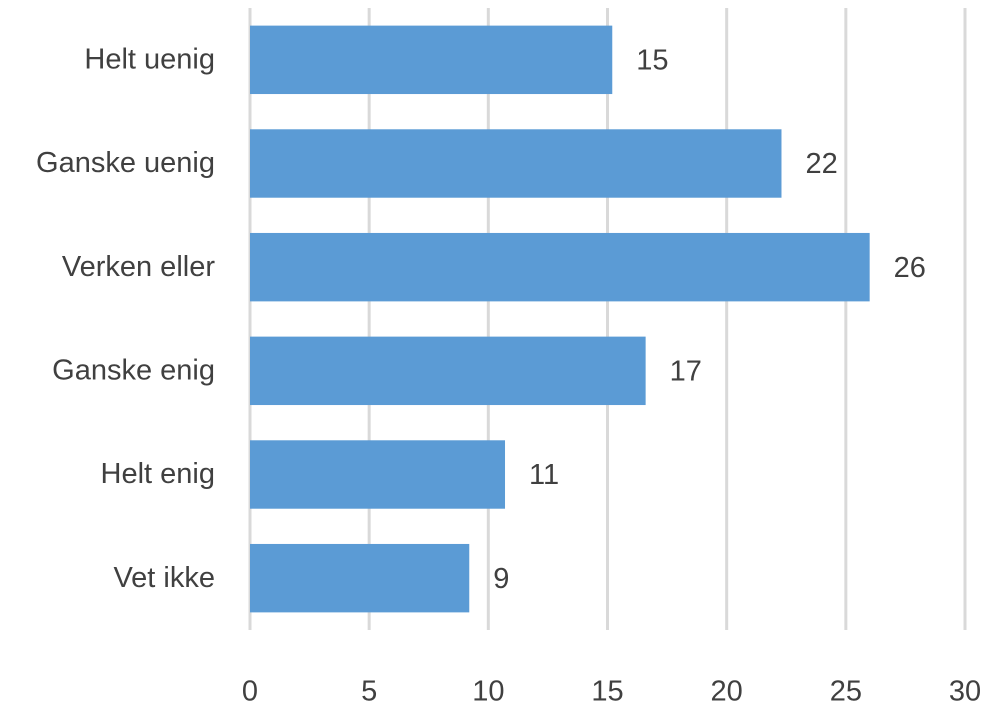  What do you see at coordinates (250, 692) in the screenshot?
I see `x-tick-label: 0` at bounding box center [250, 692].